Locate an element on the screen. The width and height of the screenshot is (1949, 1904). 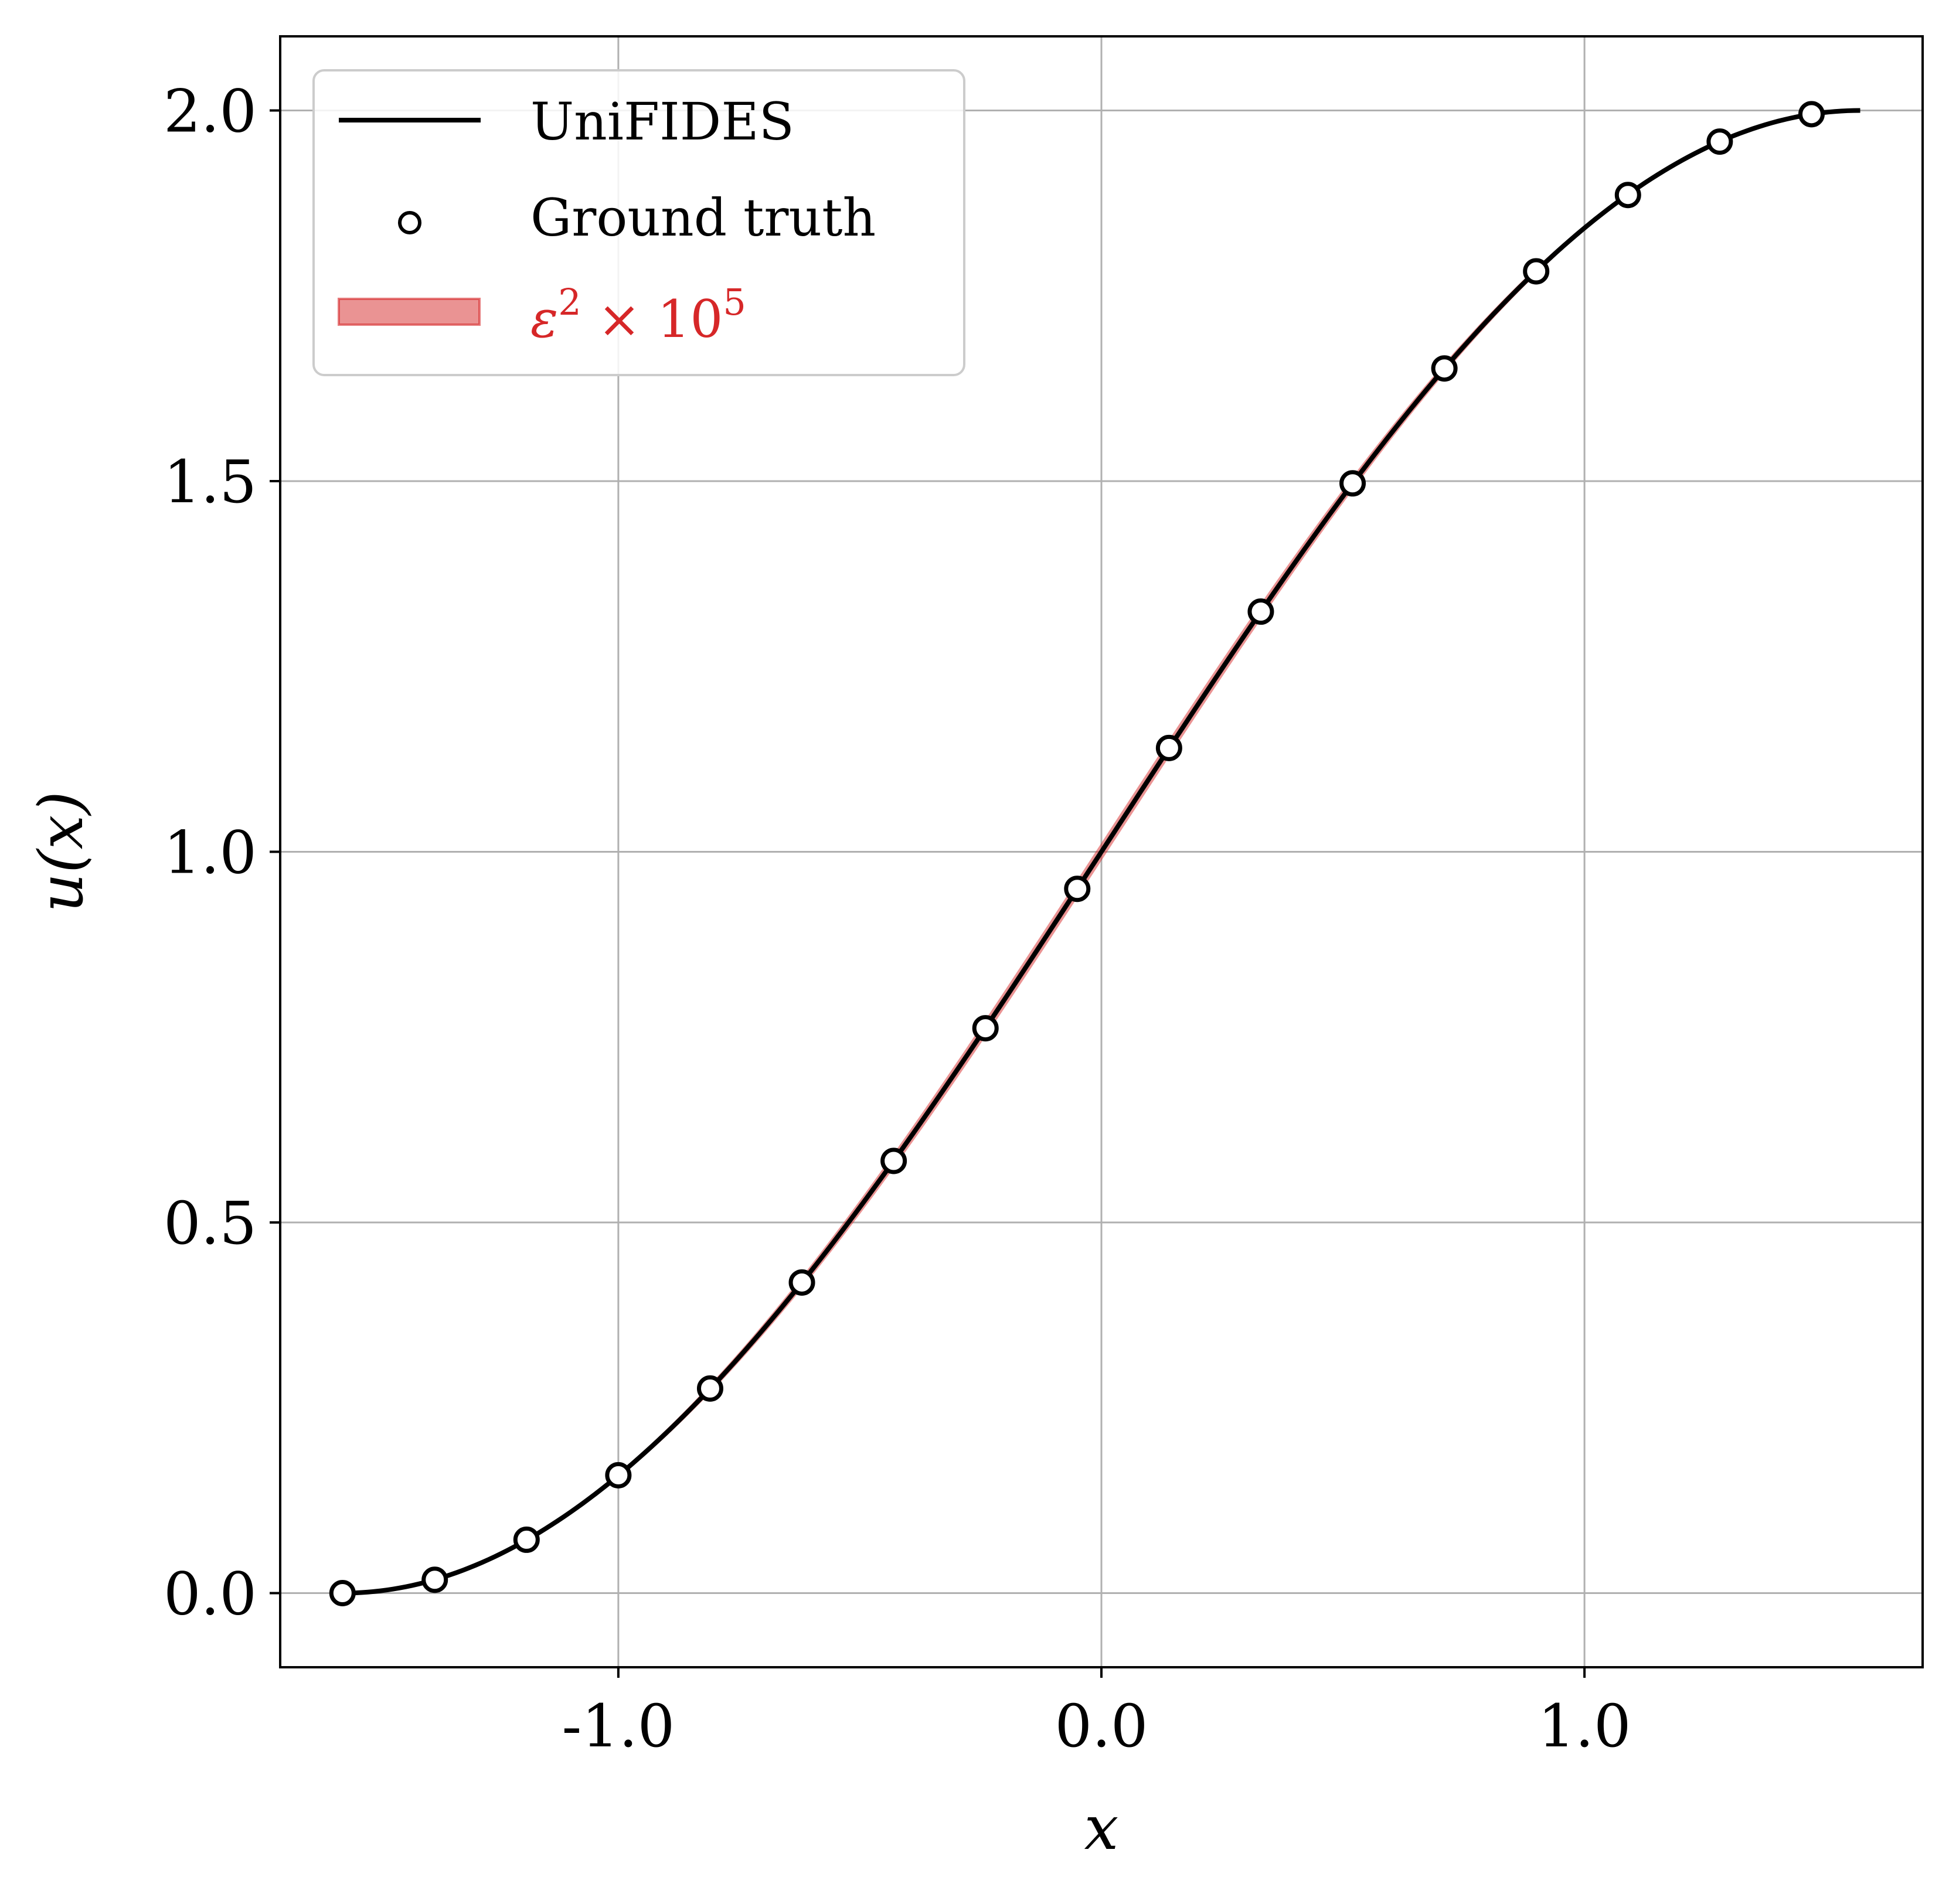
x-tick-label: 0.0 is located at coordinates (1101, 1726).